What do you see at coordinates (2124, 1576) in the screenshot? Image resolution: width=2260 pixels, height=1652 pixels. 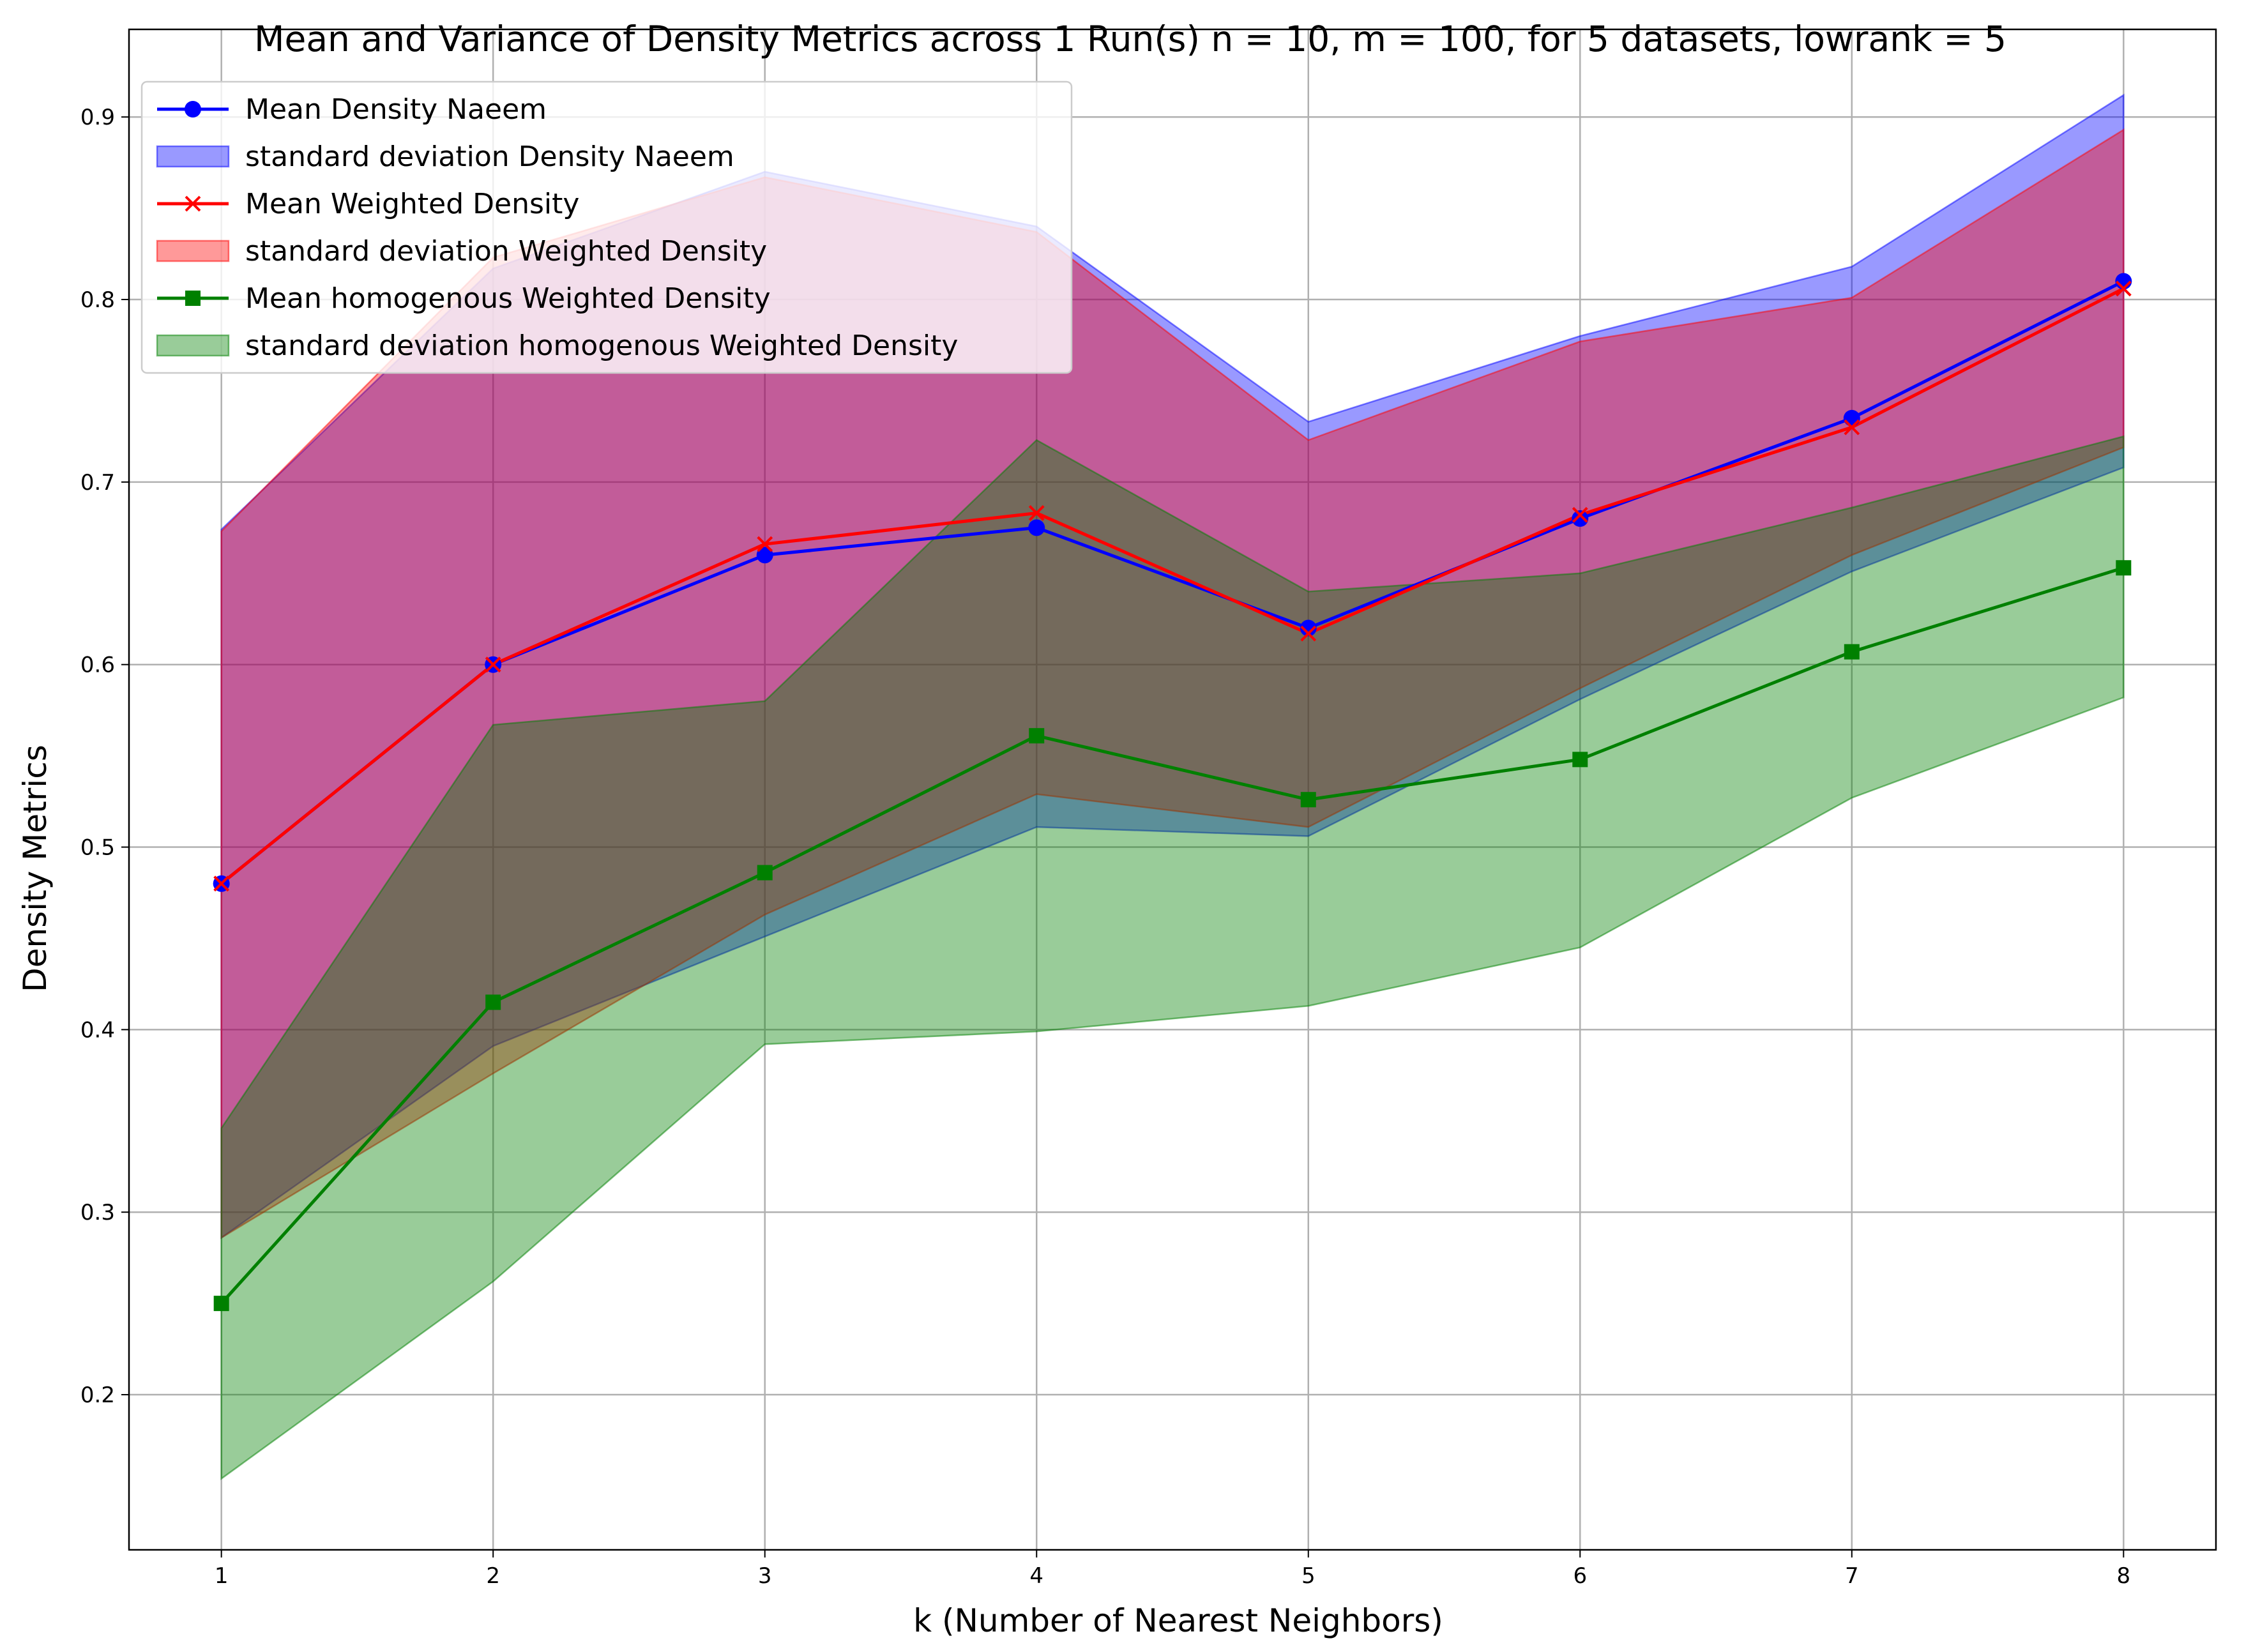 I see `x-tick-label: 8` at bounding box center [2124, 1576].